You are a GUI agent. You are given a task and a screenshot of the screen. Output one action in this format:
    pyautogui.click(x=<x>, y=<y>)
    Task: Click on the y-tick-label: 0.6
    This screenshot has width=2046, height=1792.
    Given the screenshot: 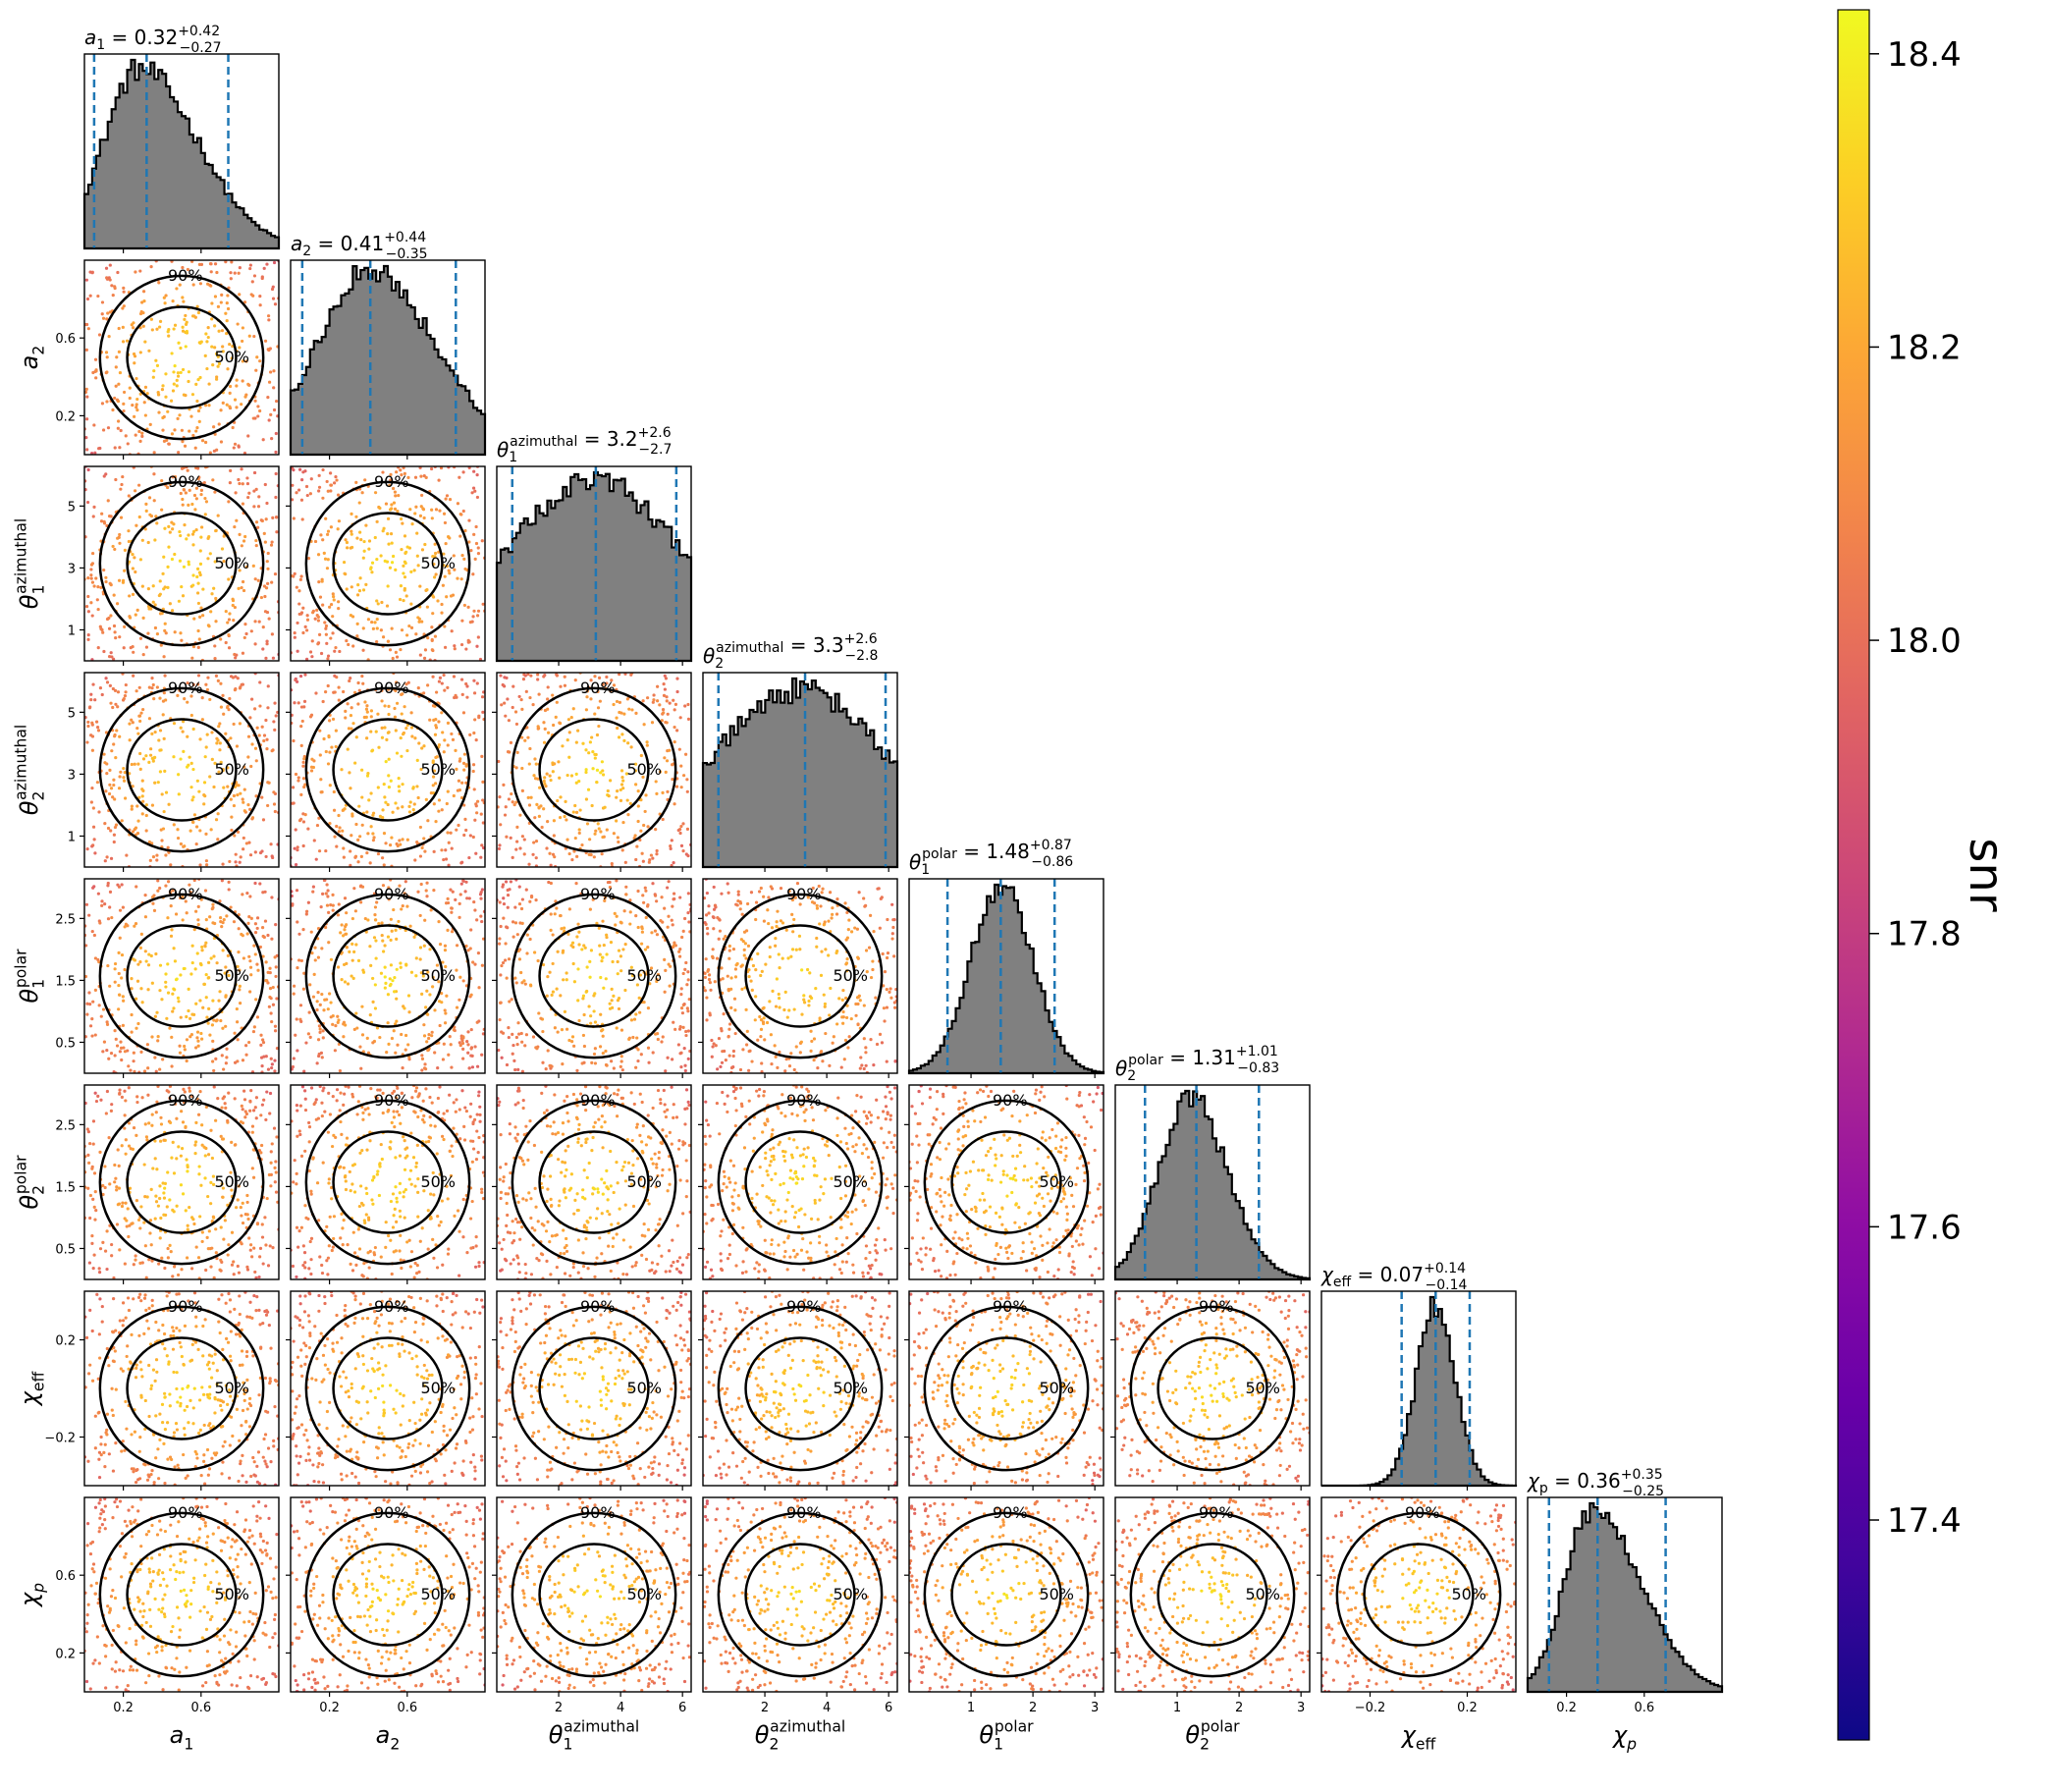 What is the action you would take?
    pyautogui.click(x=65, y=339)
    